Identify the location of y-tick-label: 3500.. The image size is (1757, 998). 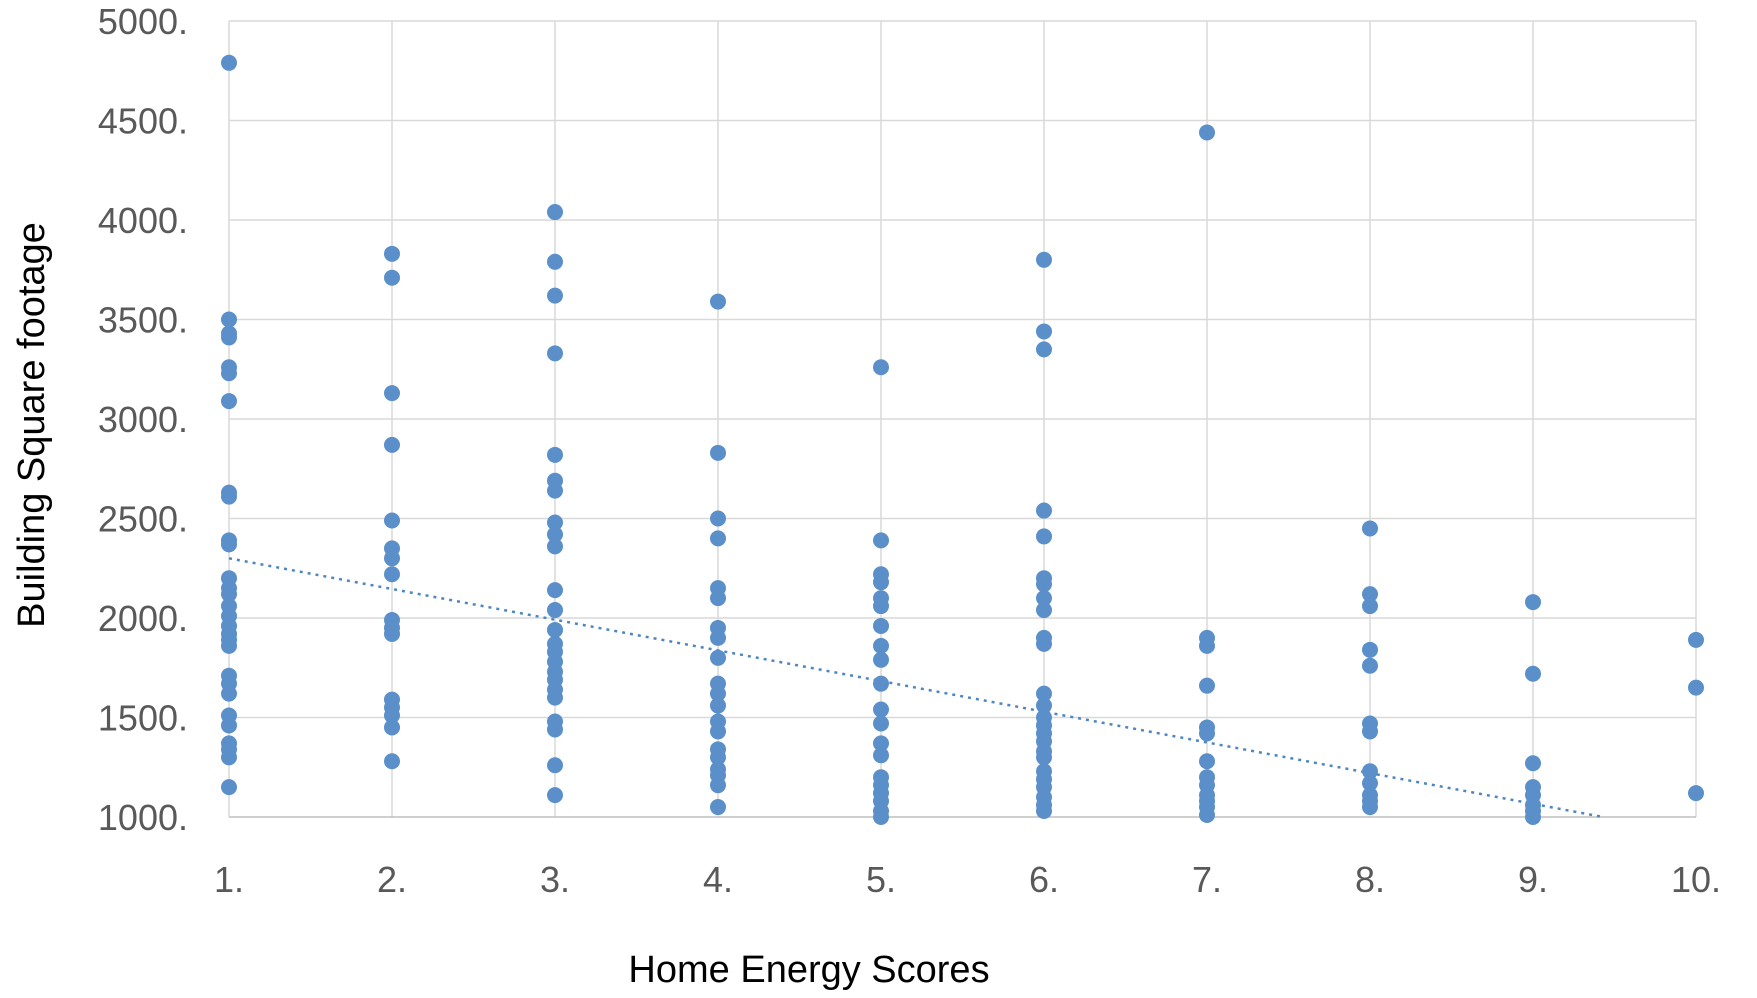
(143, 320).